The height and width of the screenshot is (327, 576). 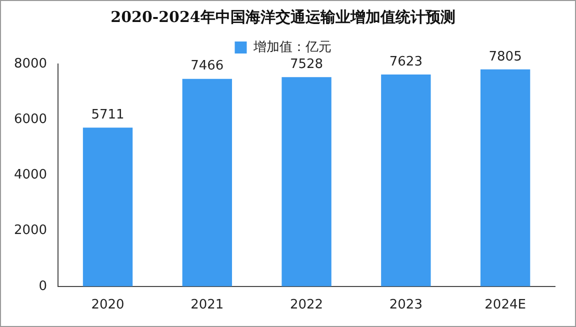 I want to click on data-label: 7805, so click(x=505, y=56).